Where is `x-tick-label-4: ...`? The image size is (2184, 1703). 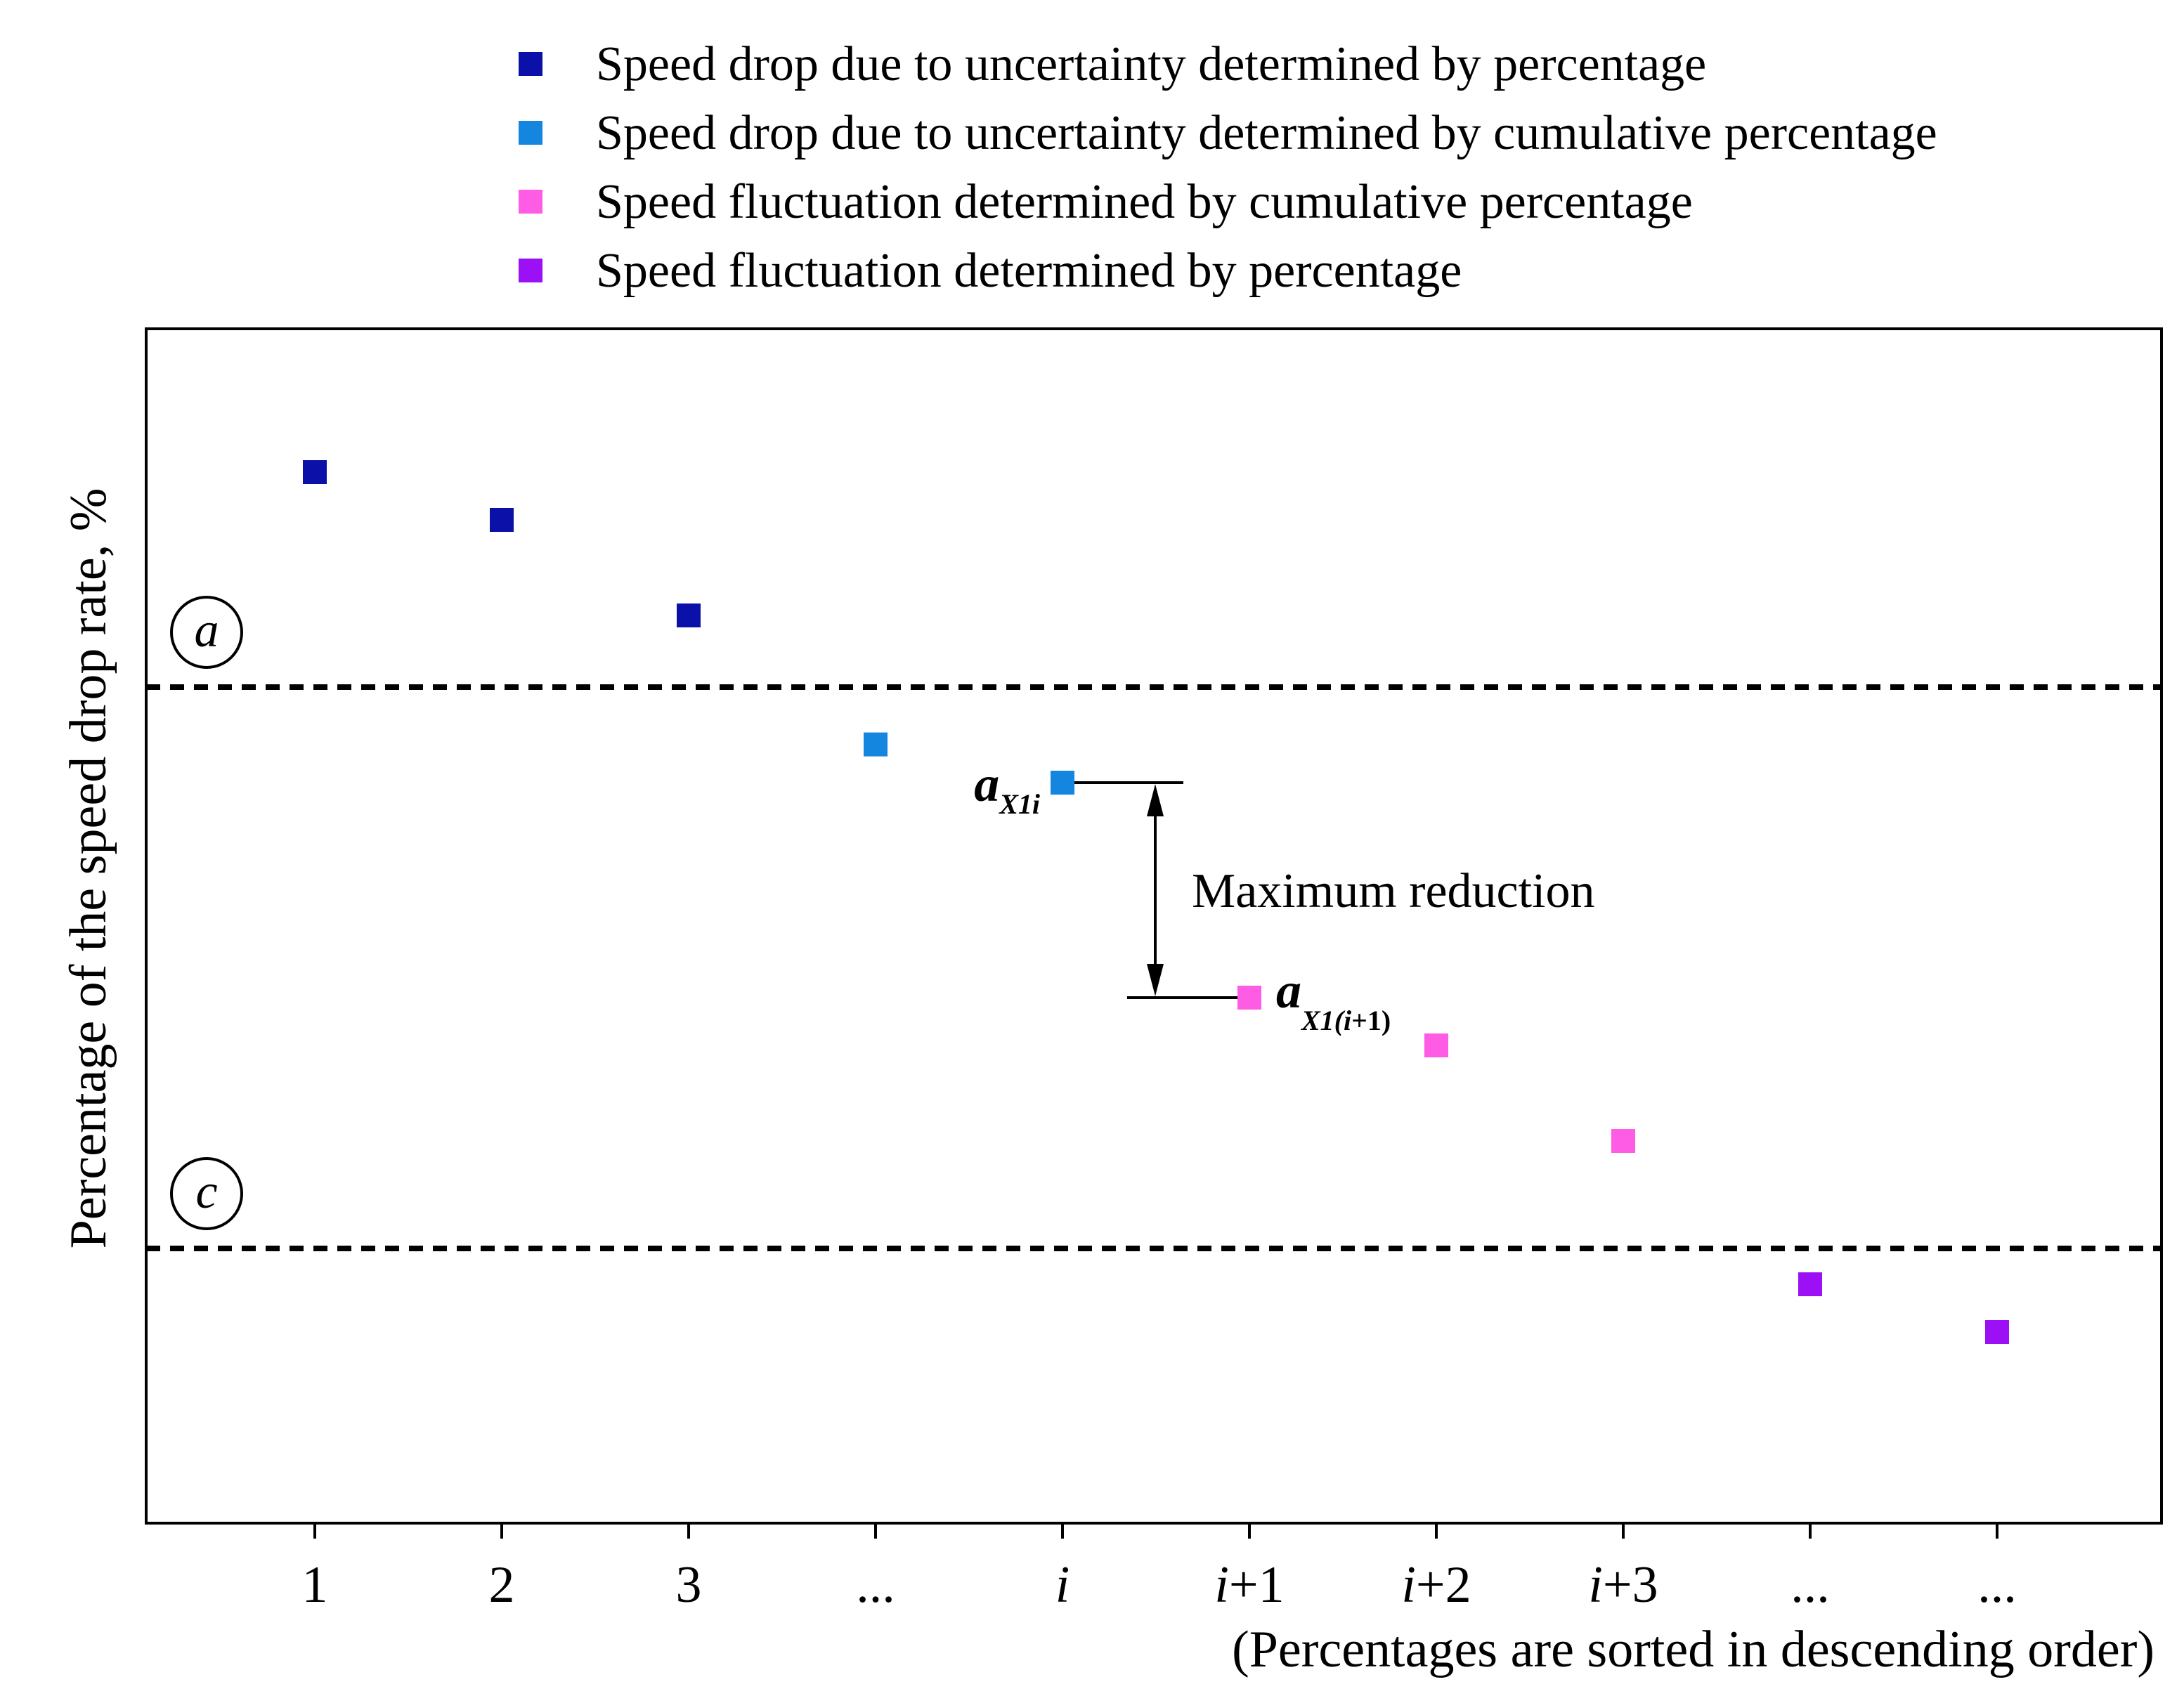 x-tick-label-4: ... is located at coordinates (876, 1585).